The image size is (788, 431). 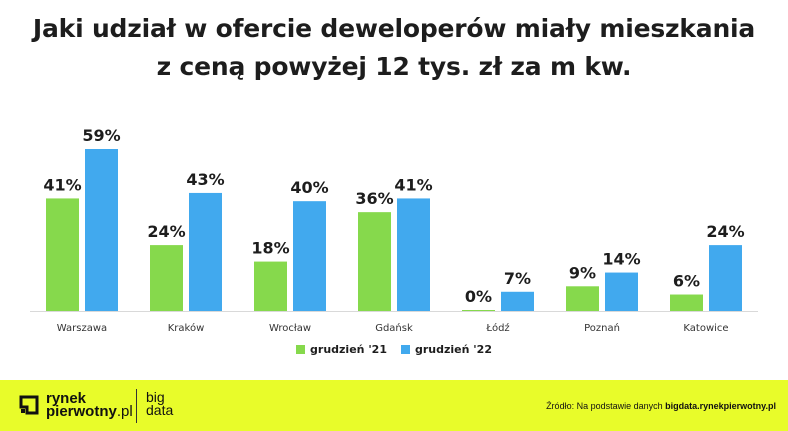 What do you see at coordinates (453, 349) in the screenshot?
I see `legend-label-dec-22: grudzień '22` at bounding box center [453, 349].